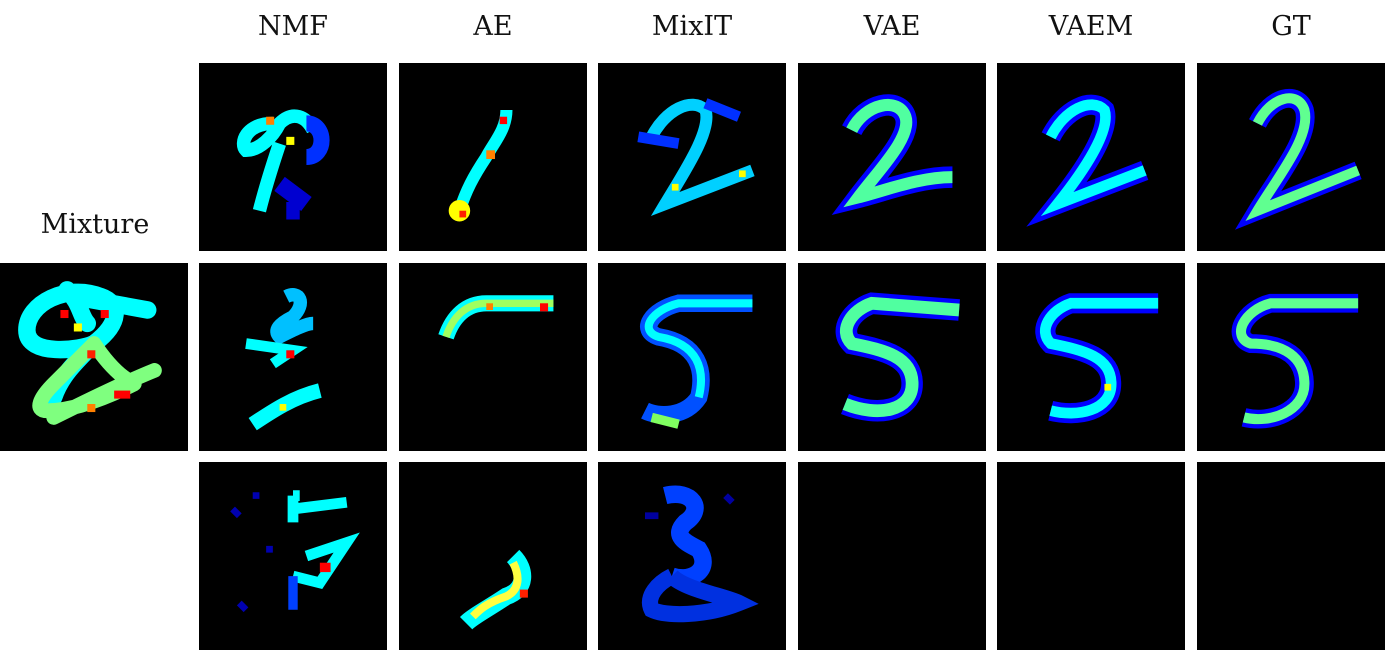  What do you see at coordinates (1291, 556) in the screenshot?
I see `gt-row3-image` at bounding box center [1291, 556].